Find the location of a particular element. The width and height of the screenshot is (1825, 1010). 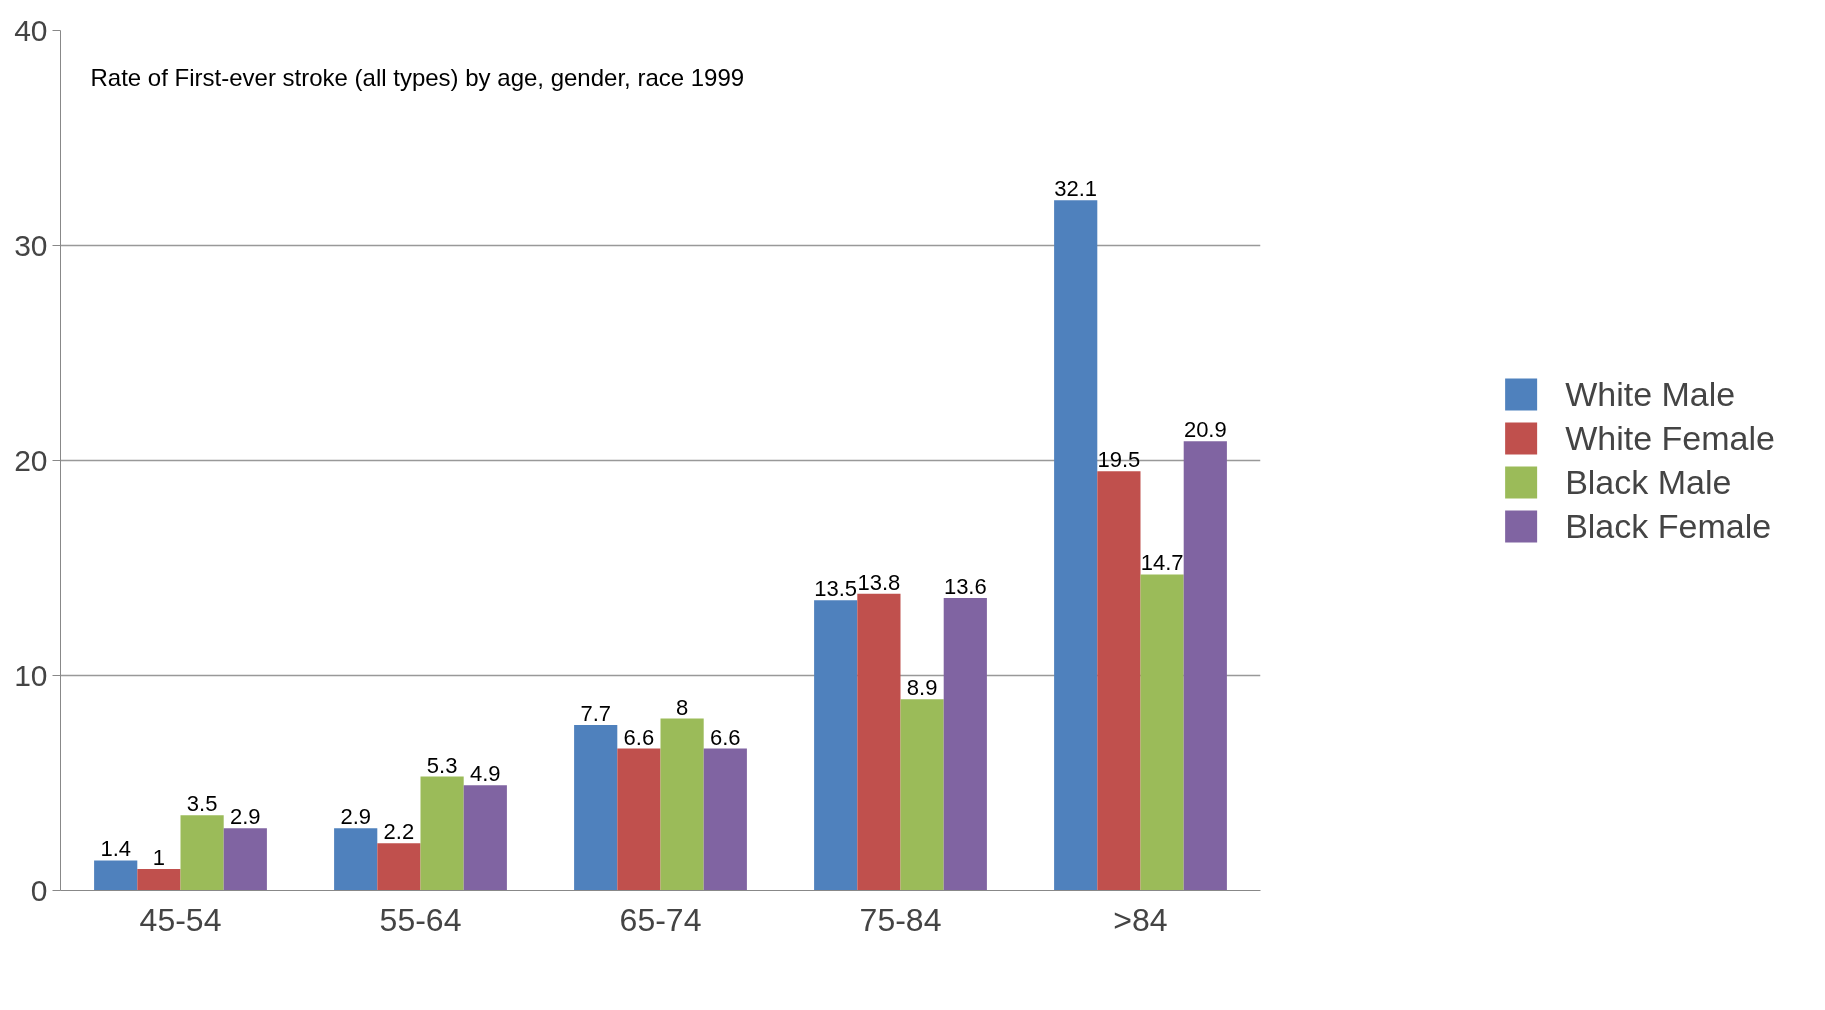

data-label: 5.3 is located at coordinates (442, 765).